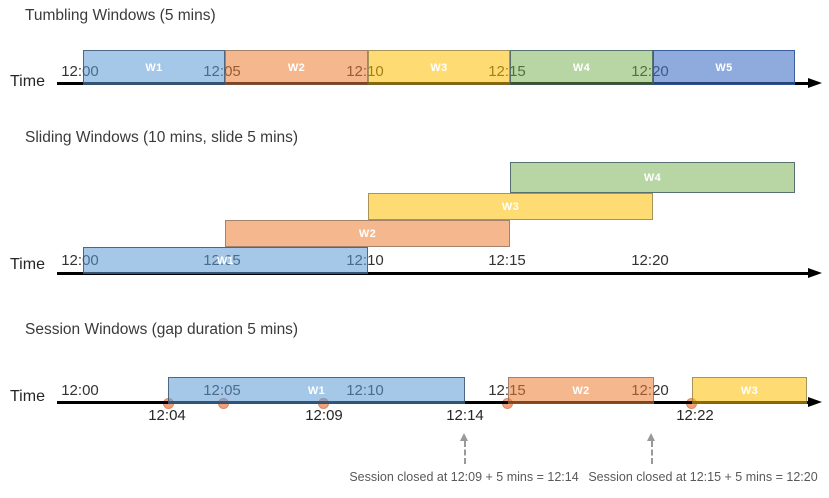 This screenshot has height=498, width=829. I want to click on window-label: W5, so click(724, 67).